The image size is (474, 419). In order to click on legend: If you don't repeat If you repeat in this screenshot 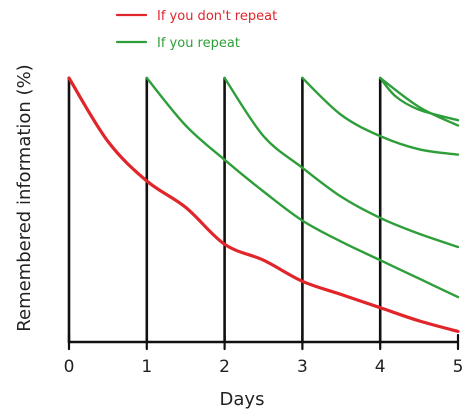, I will do `click(196, 30)`.